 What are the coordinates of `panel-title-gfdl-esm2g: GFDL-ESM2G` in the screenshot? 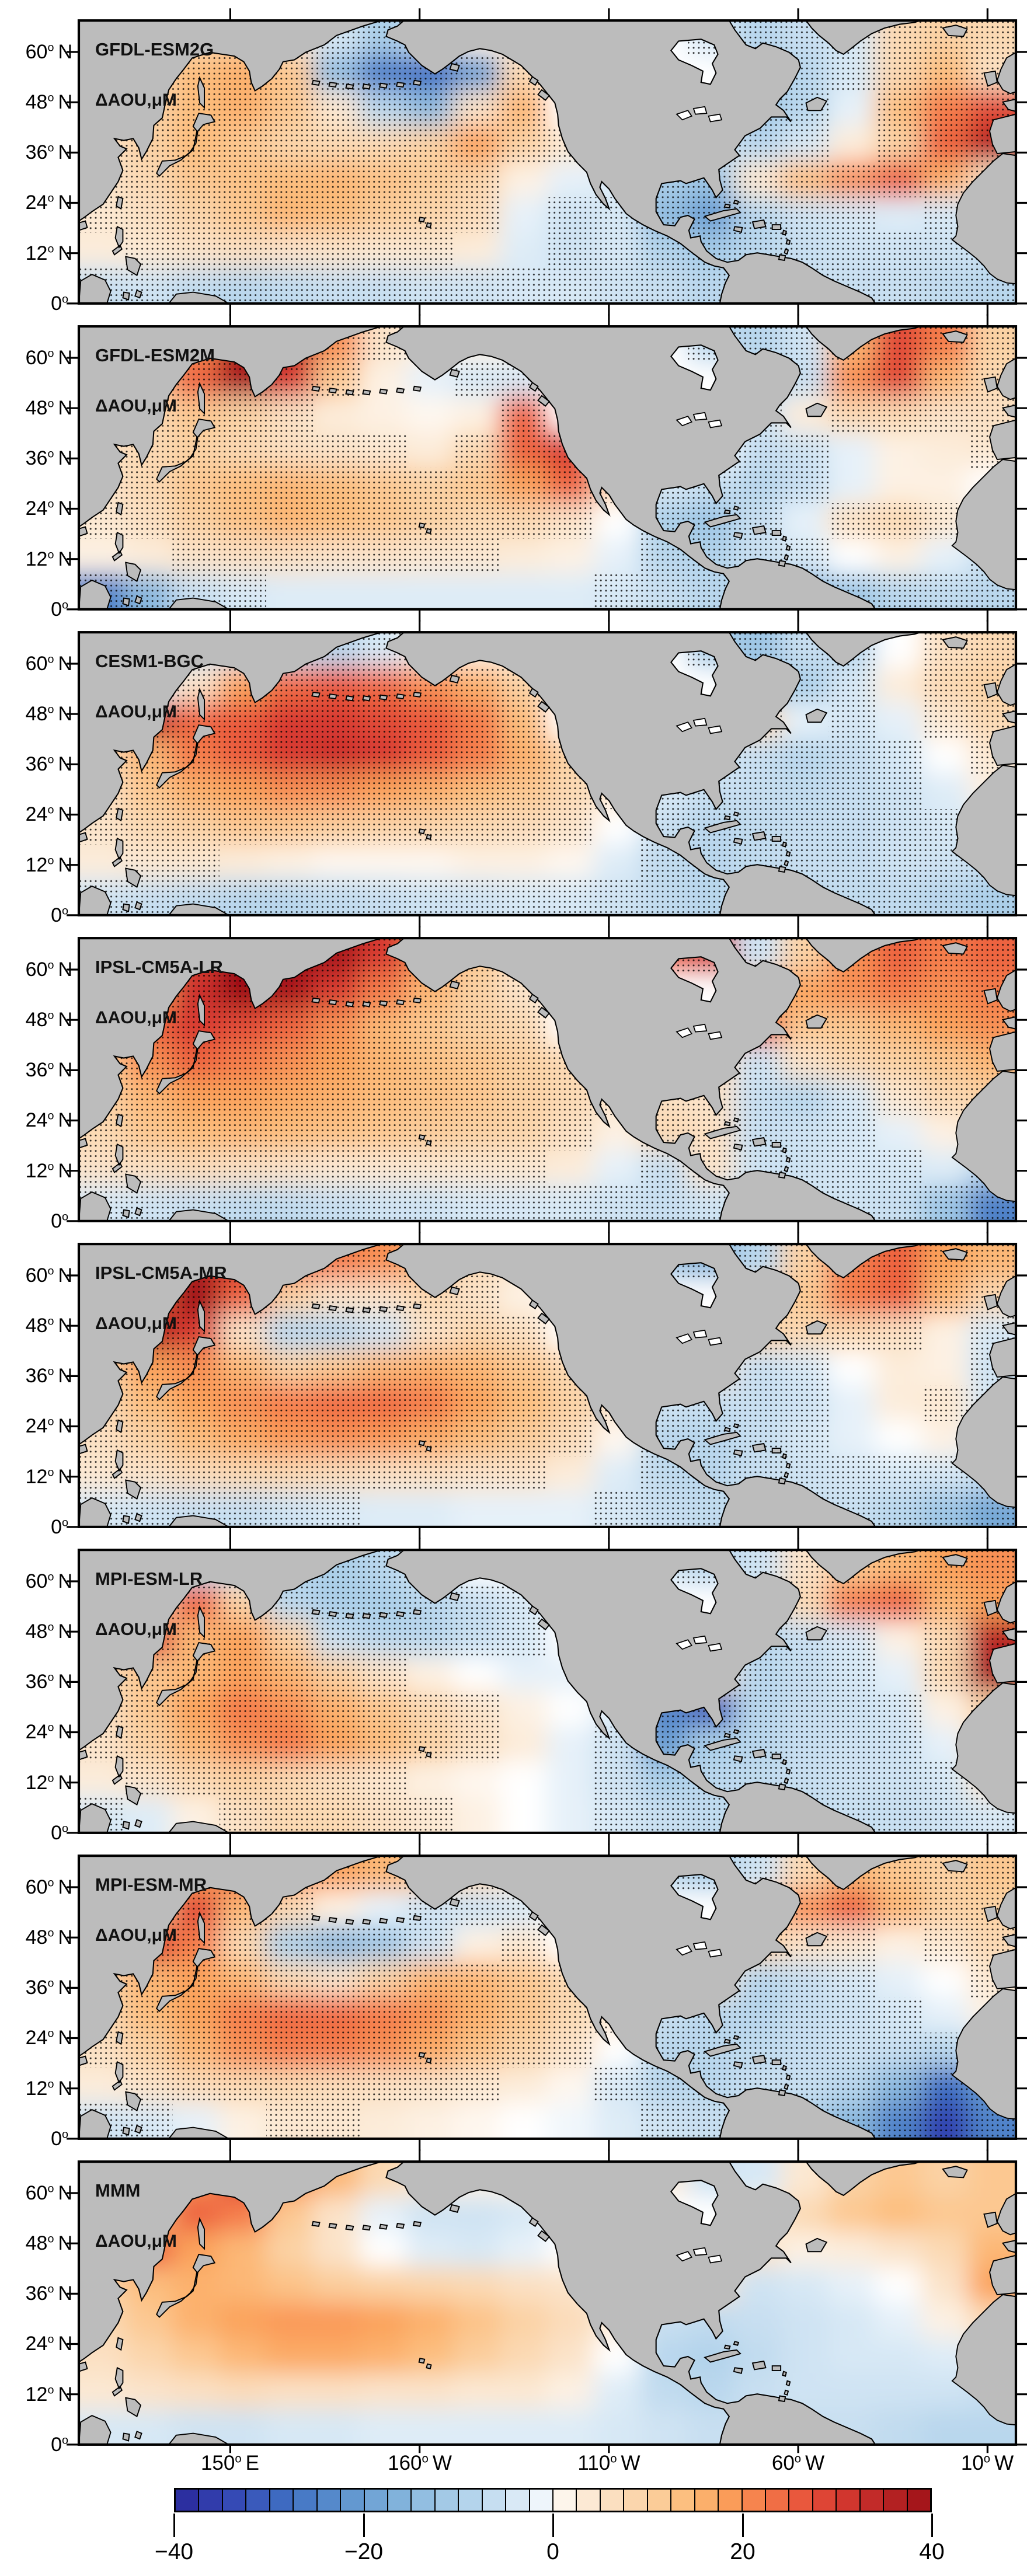 It's located at (154, 50).